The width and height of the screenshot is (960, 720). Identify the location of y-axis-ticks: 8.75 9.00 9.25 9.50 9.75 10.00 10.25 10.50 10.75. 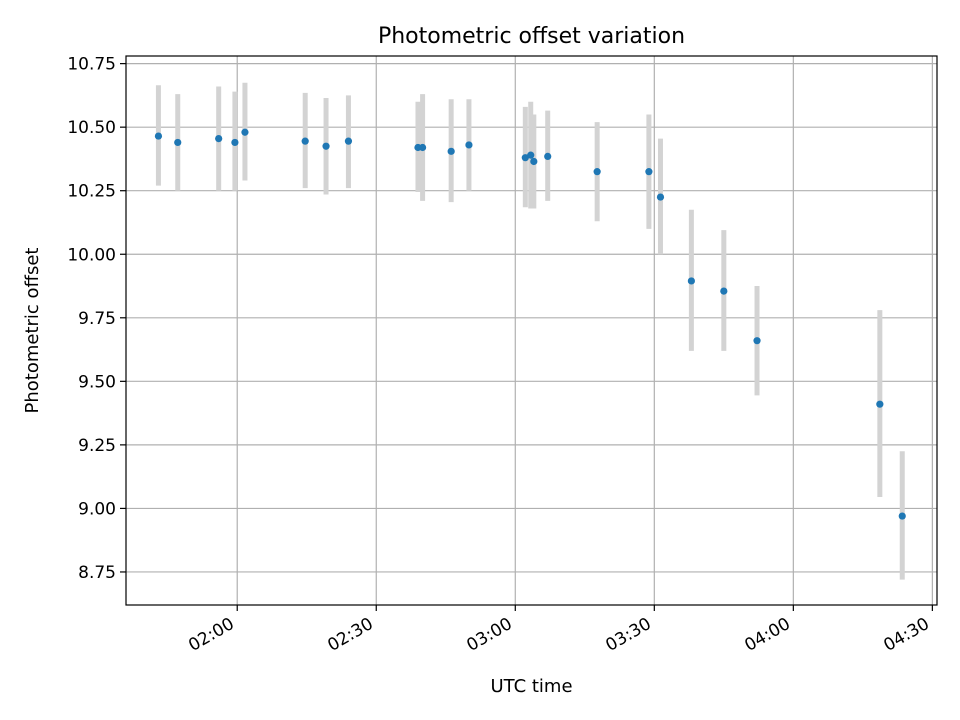
(96, 319).